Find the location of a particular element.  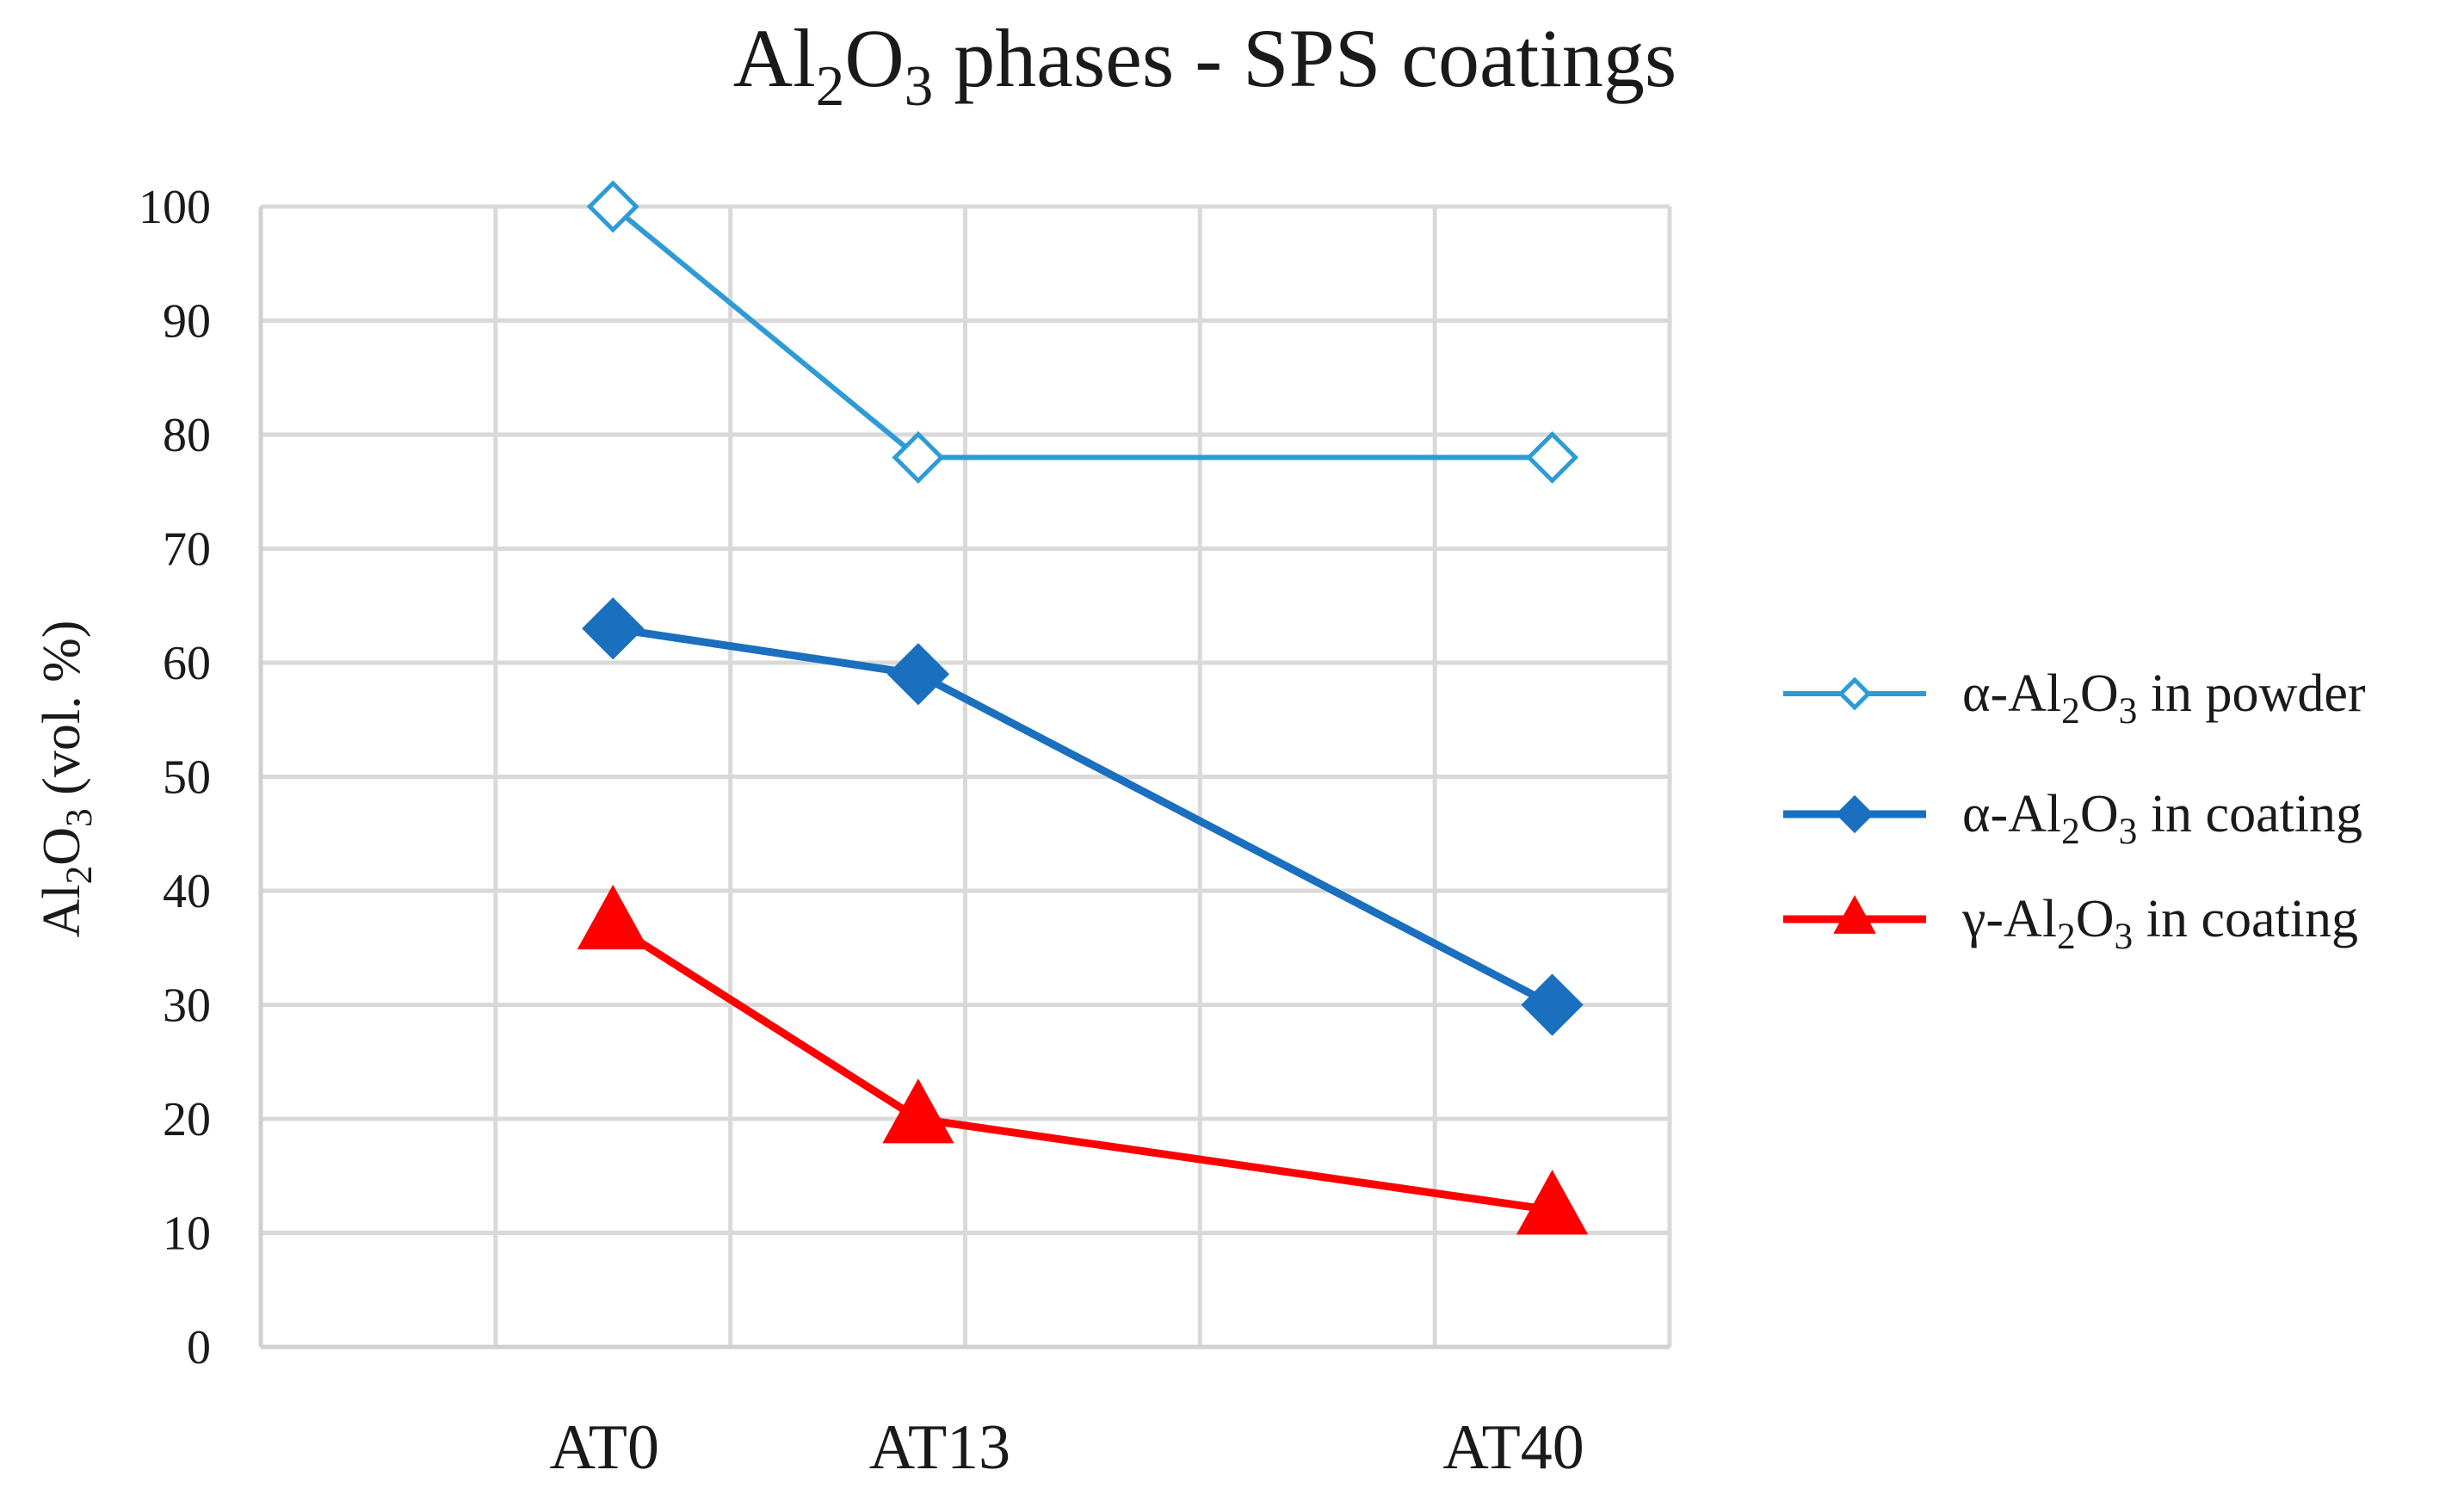

chart-title-group: Al2O3 phases - SPS coatings is located at coordinates (1205, 65).